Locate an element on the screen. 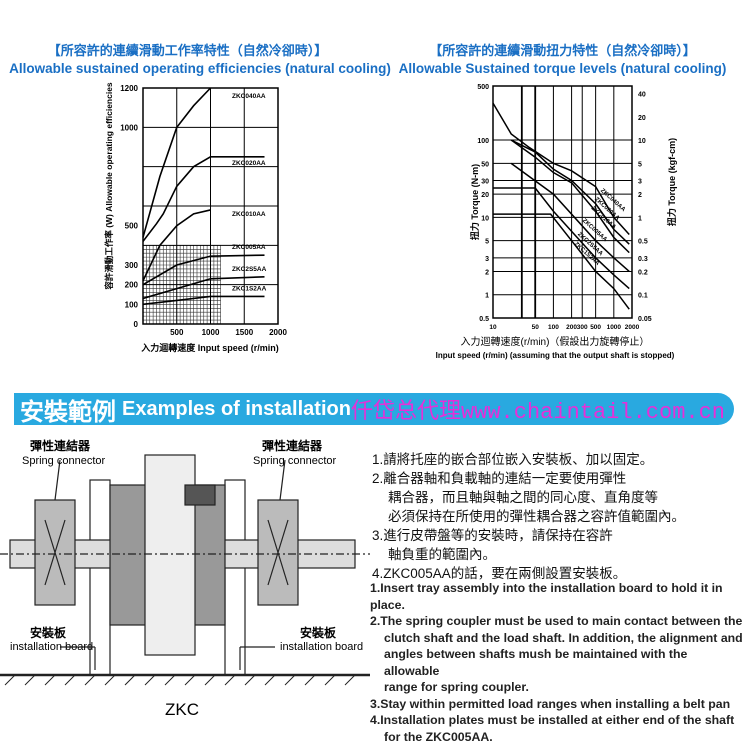 Image resolution: width=750 pixels, height=750 pixels. step-cn: 軸負重的範圍內。 is located at coordinates (442, 554).